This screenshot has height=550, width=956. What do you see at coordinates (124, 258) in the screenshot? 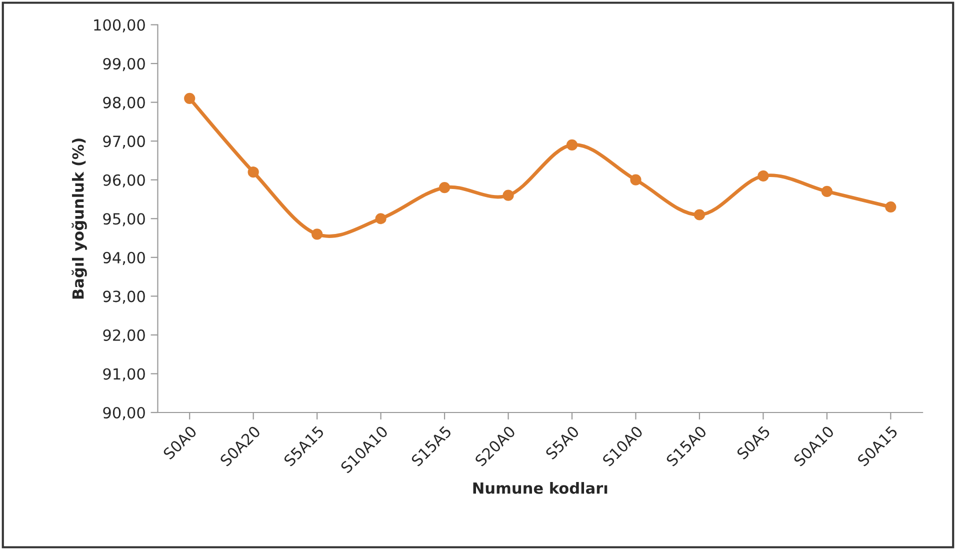
I see `y-tick-label: 94,00` at bounding box center [124, 258].